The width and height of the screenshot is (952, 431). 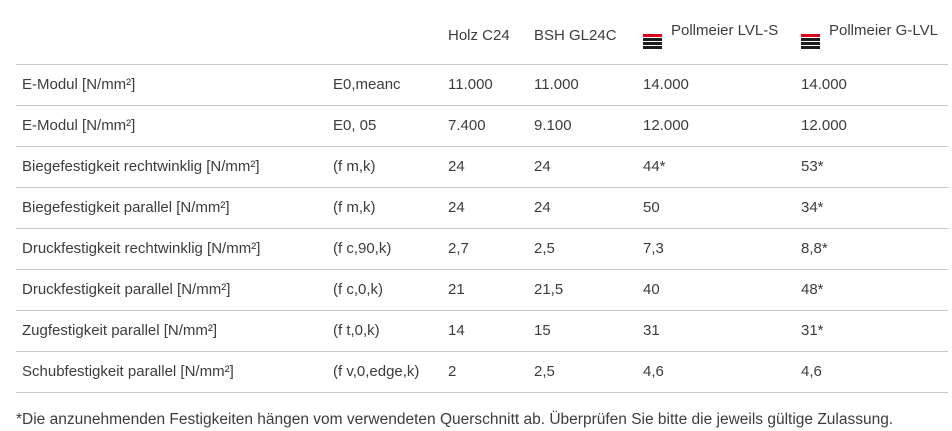 I want to click on property-label: Druckfestigkeit rechtwinklig [N/mm²], so click(x=171, y=249).